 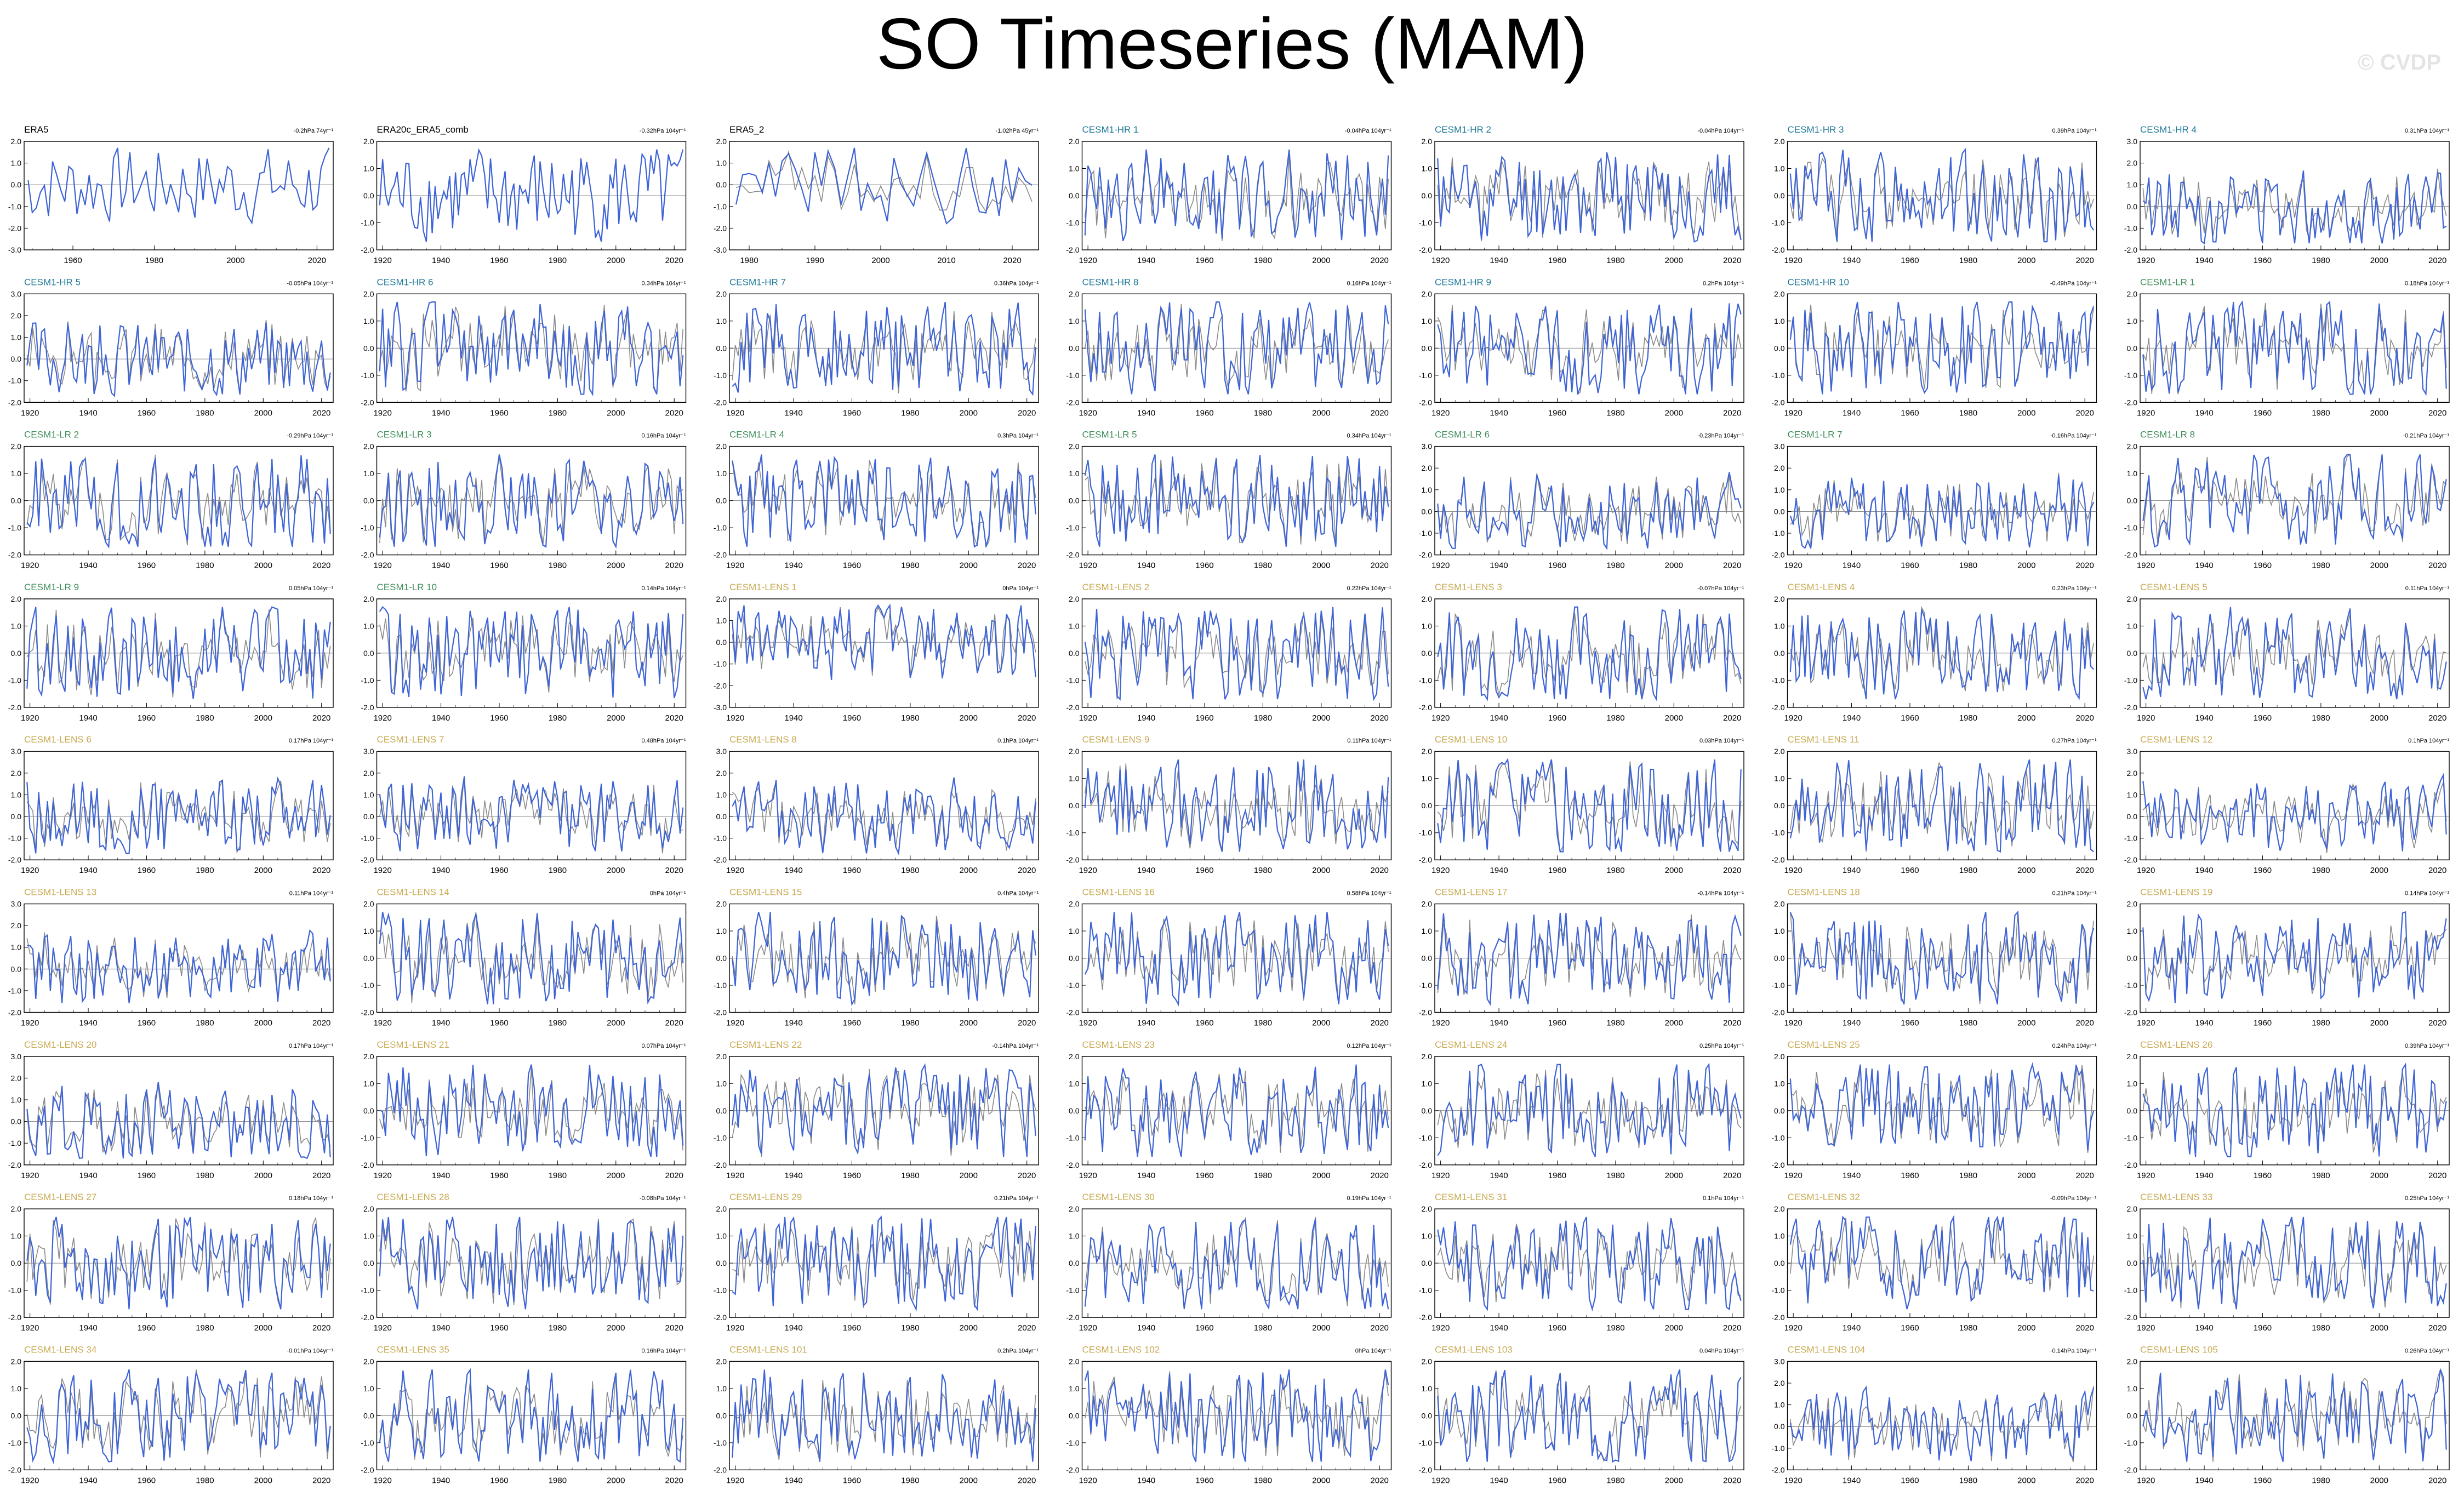 What do you see at coordinates (1369, 436) in the screenshot?
I see `panel-trend: 0.34hPa 104yr⁻¹` at bounding box center [1369, 436].